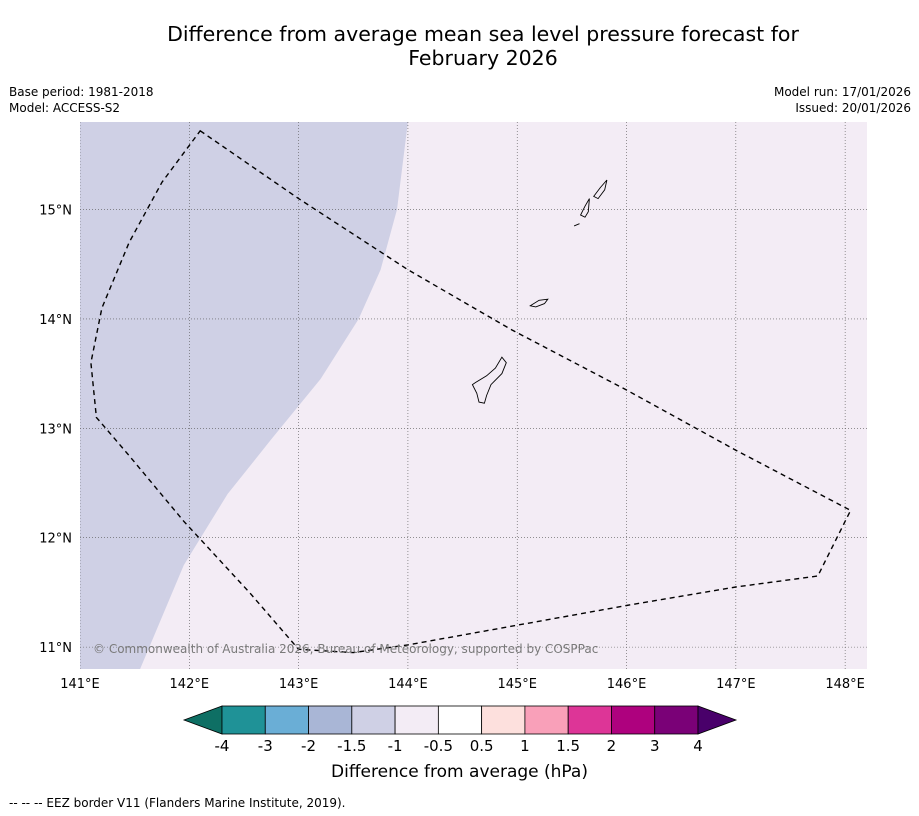  Describe the element at coordinates (517, 684) in the screenshot. I see `lon-tick-label: 145°E` at that location.